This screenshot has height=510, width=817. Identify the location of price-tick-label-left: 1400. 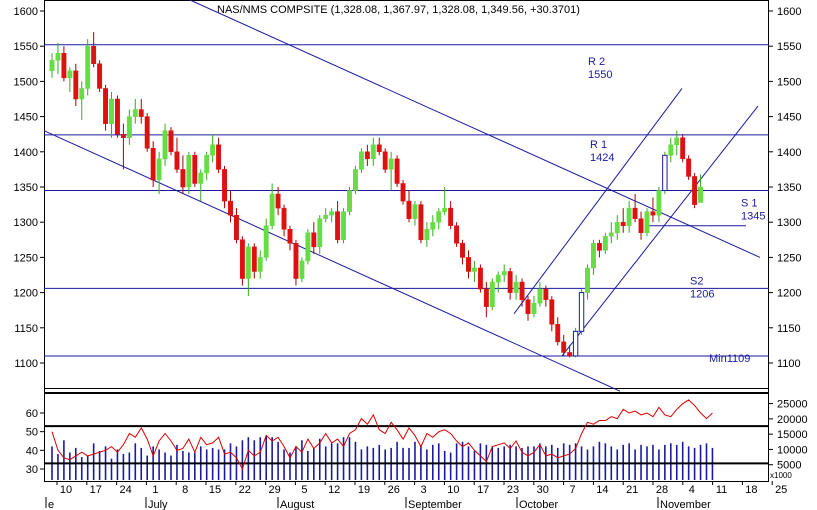
(26, 153).